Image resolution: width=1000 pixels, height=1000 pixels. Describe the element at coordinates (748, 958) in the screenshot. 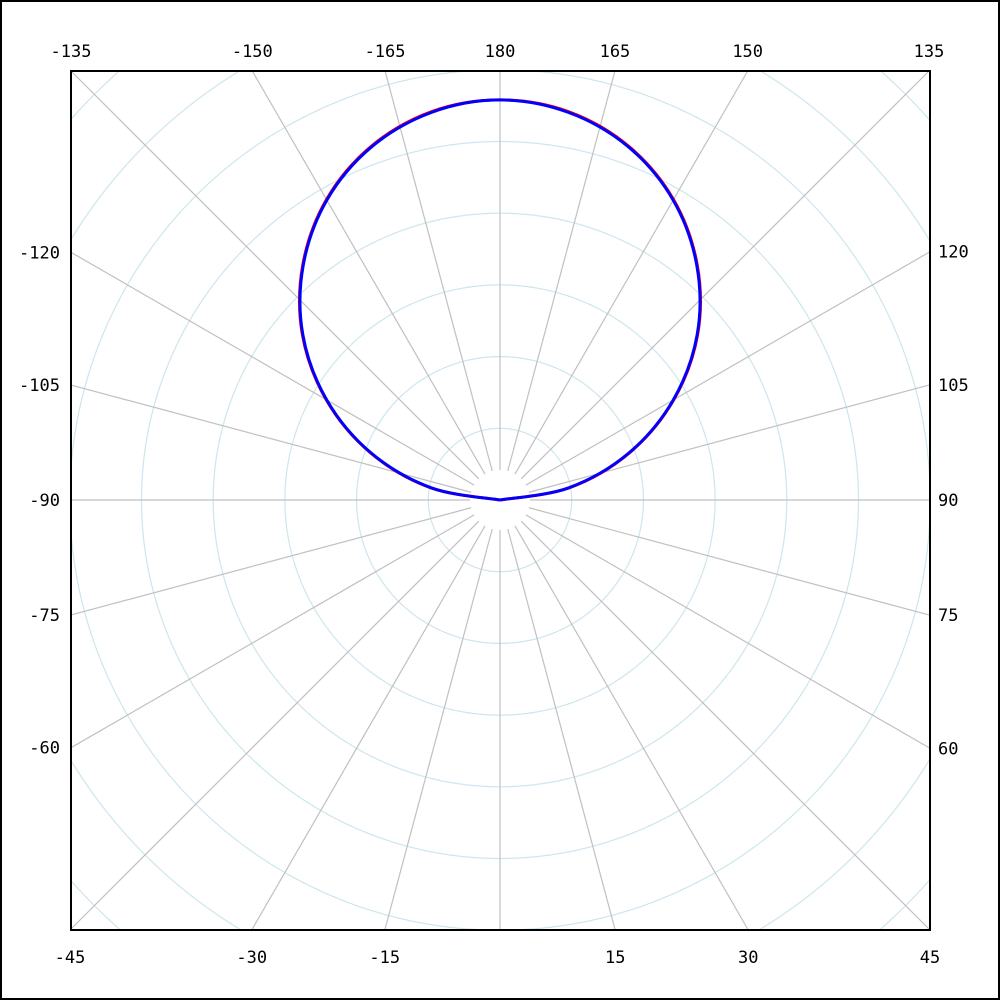

I see `tick-label-bottom: 30` at that location.